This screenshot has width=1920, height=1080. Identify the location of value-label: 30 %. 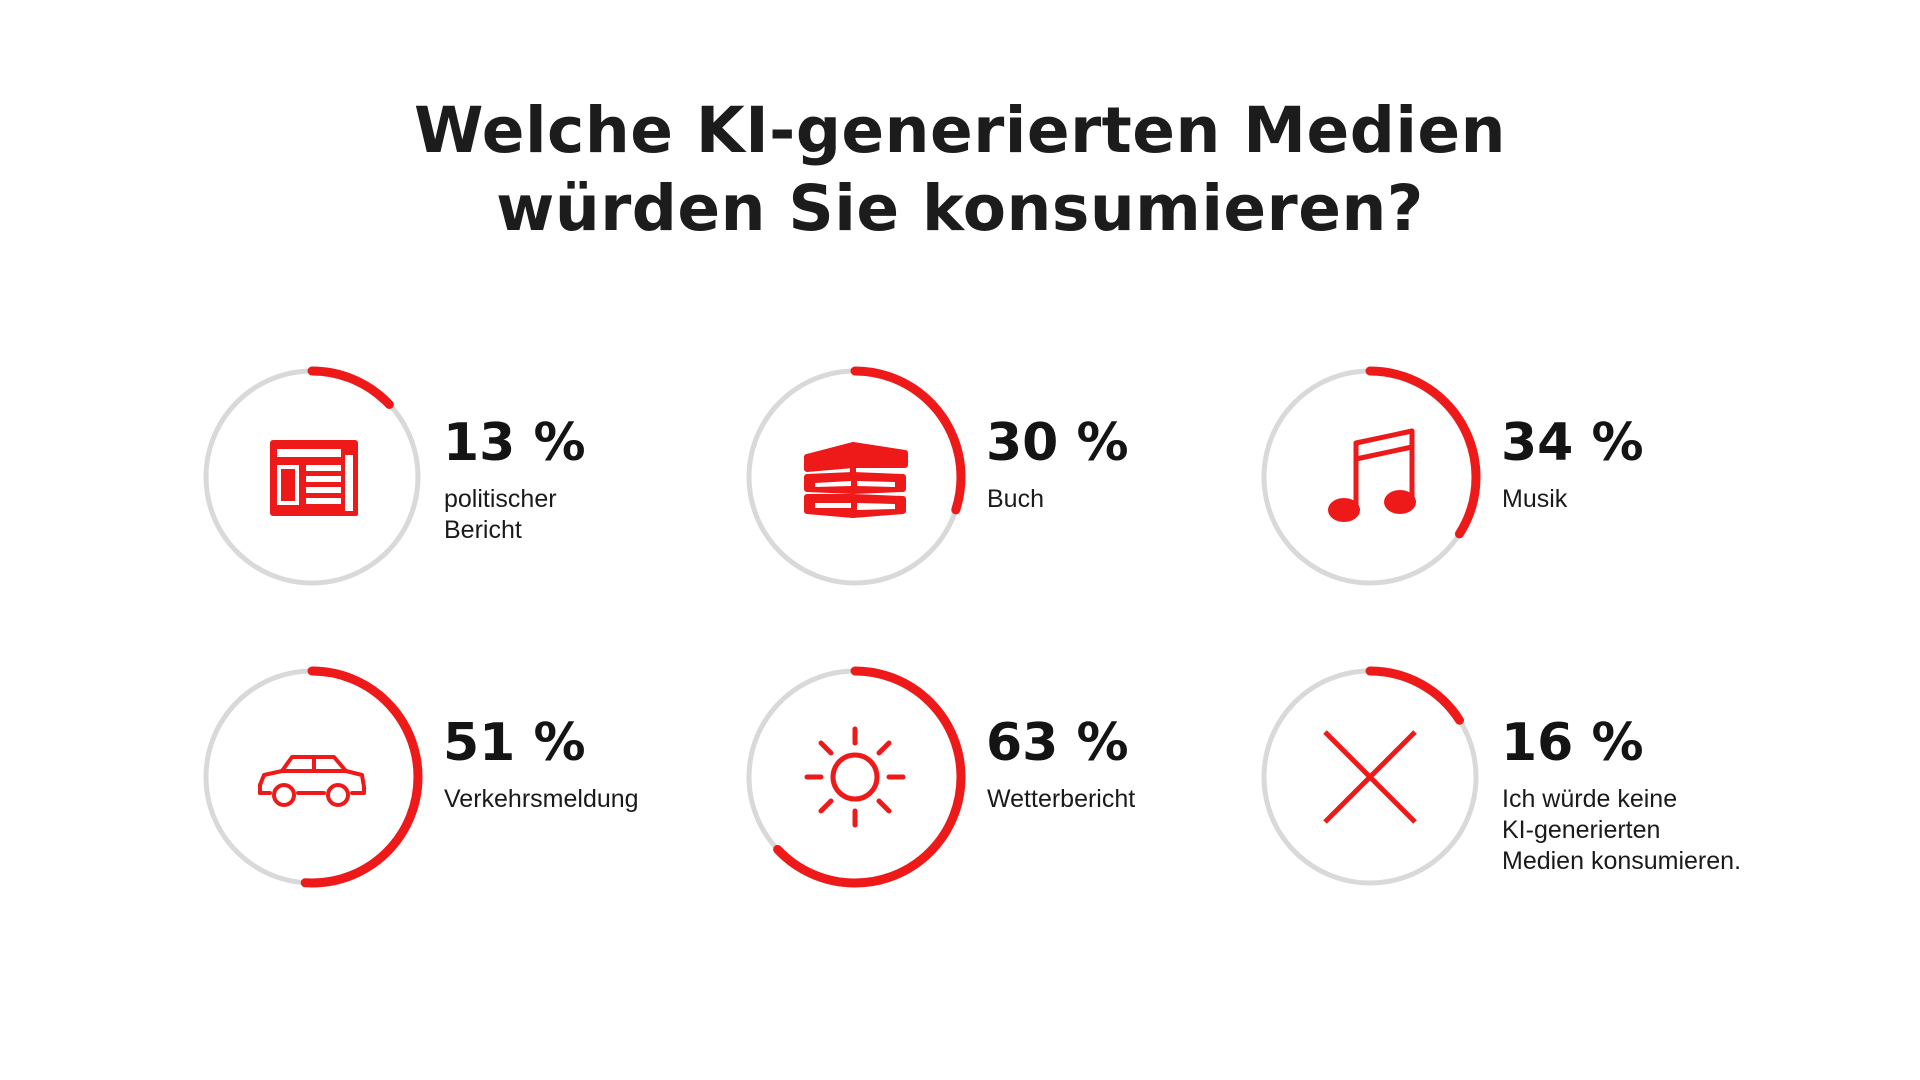
(1057, 443).